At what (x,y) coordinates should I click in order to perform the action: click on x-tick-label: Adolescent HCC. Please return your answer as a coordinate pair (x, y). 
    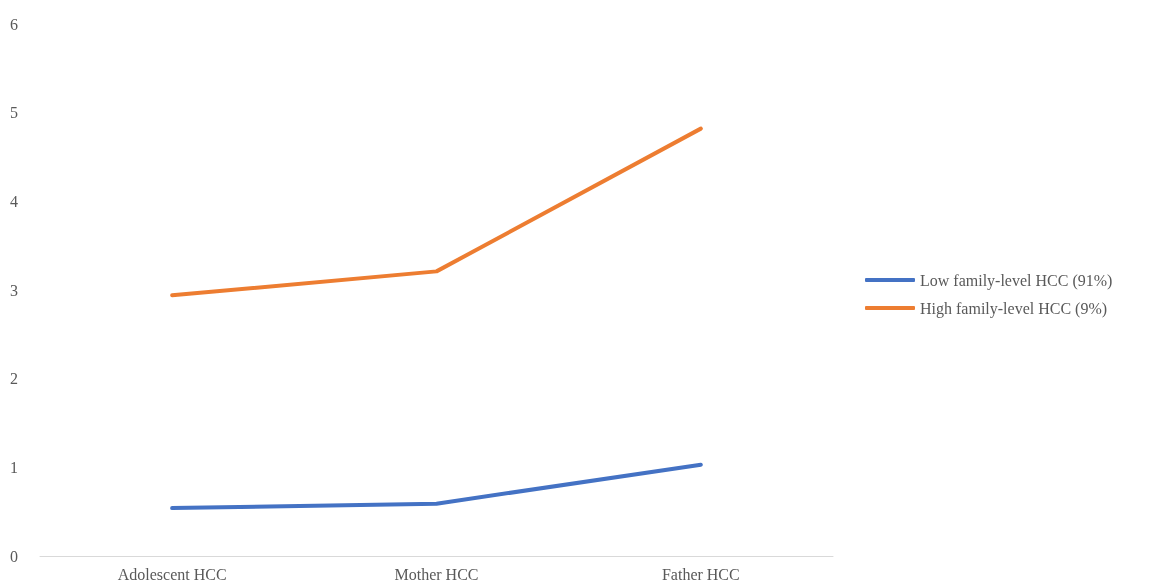
    Looking at the image, I should click on (172, 574).